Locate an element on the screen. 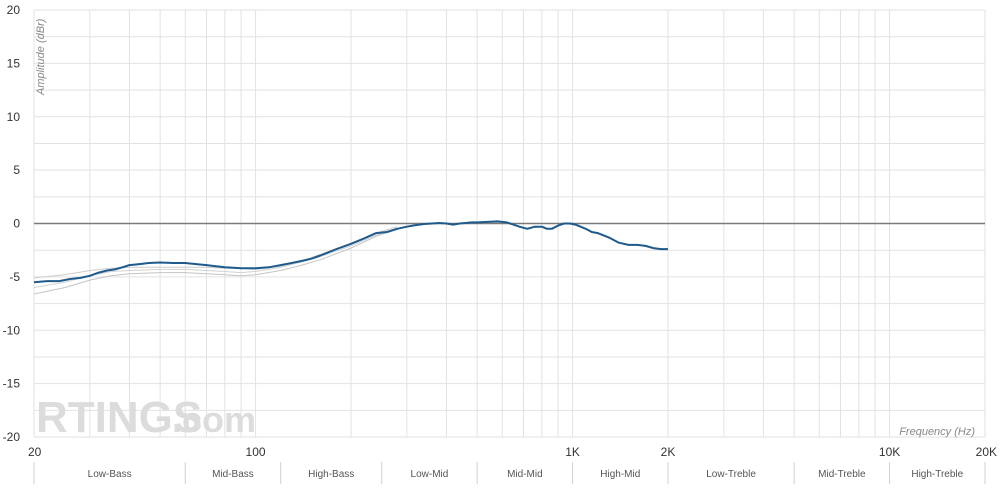 The height and width of the screenshot is (490, 1000). response-line is located at coordinates (350, 252).